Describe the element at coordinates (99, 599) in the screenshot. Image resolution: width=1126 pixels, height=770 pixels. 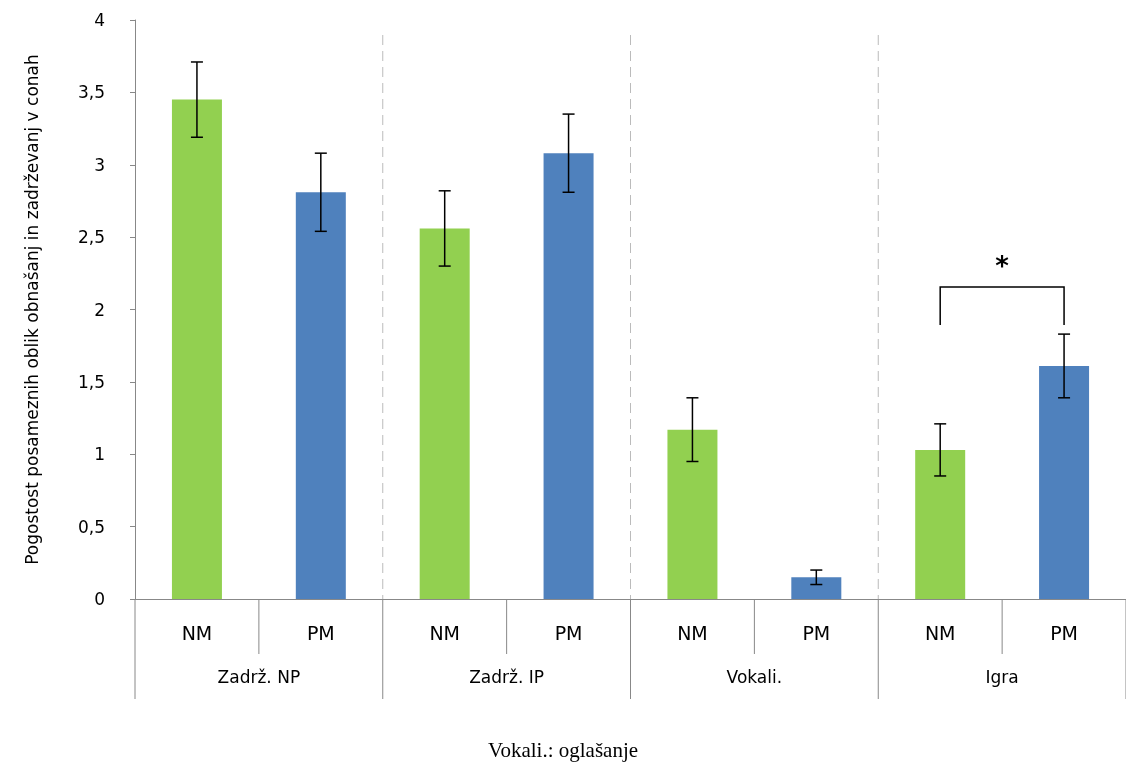
I see `y-tick-label: 0` at that location.